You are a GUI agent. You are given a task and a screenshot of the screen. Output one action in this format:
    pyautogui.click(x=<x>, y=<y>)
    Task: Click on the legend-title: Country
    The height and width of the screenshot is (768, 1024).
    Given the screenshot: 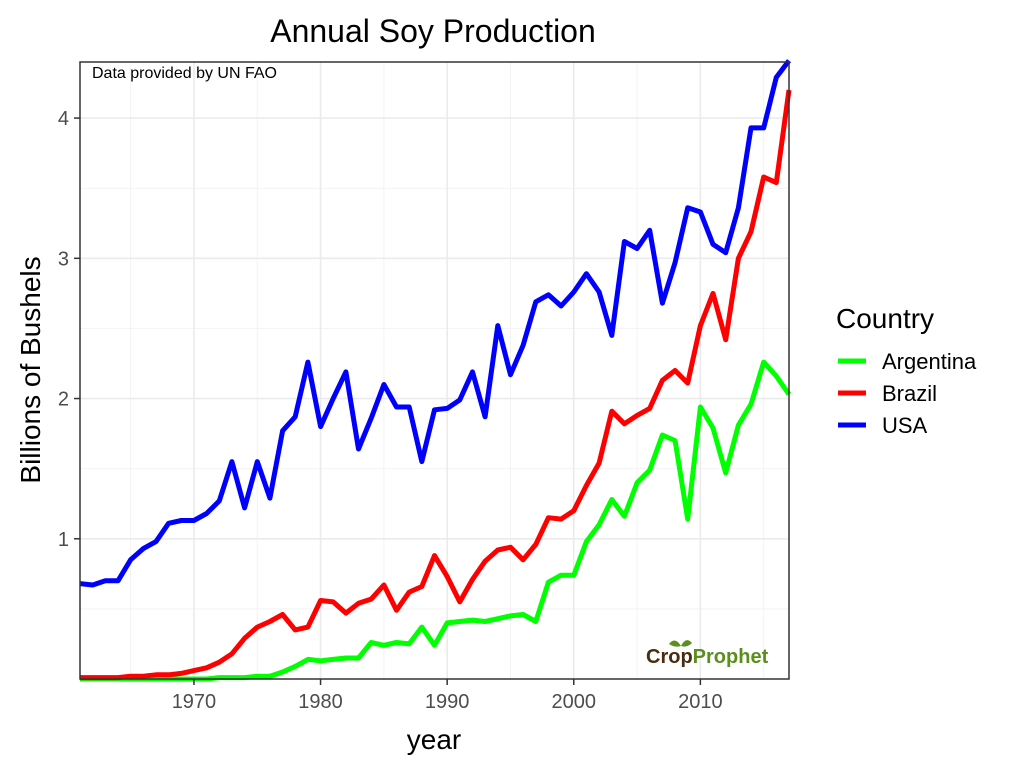 What is the action you would take?
    pyautogui.click(x=885, y=318)
    